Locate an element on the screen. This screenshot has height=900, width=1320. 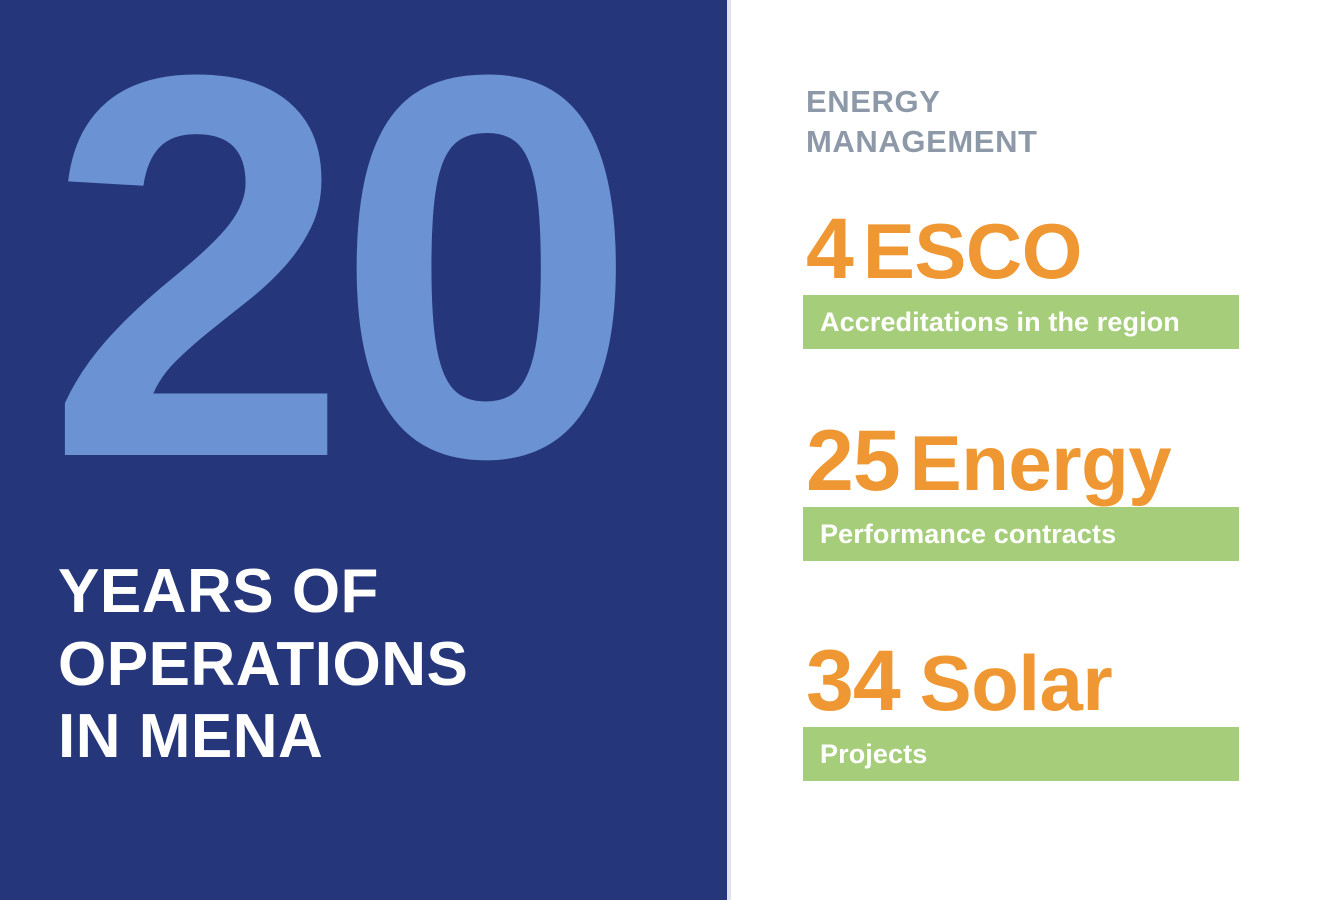
section-title-line-2: MANAGEMENT is located at coordinates (922, 141).